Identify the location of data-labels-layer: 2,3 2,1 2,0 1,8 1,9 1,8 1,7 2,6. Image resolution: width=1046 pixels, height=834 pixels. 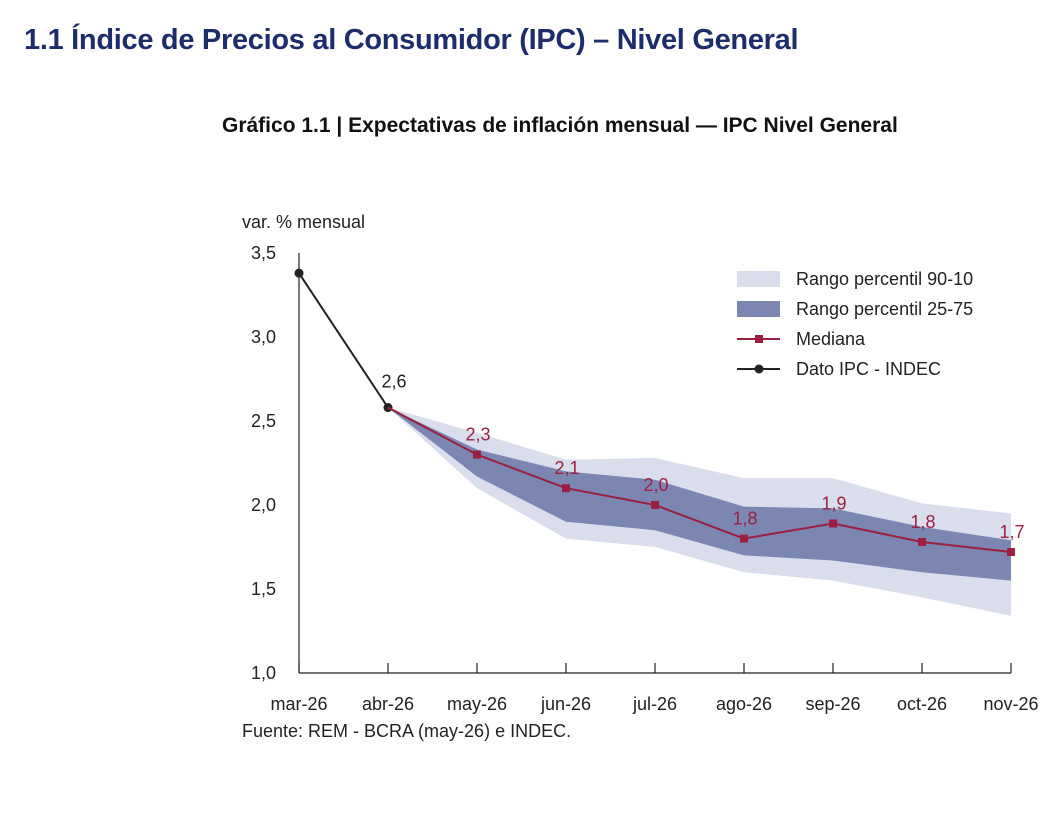
(702, 457).